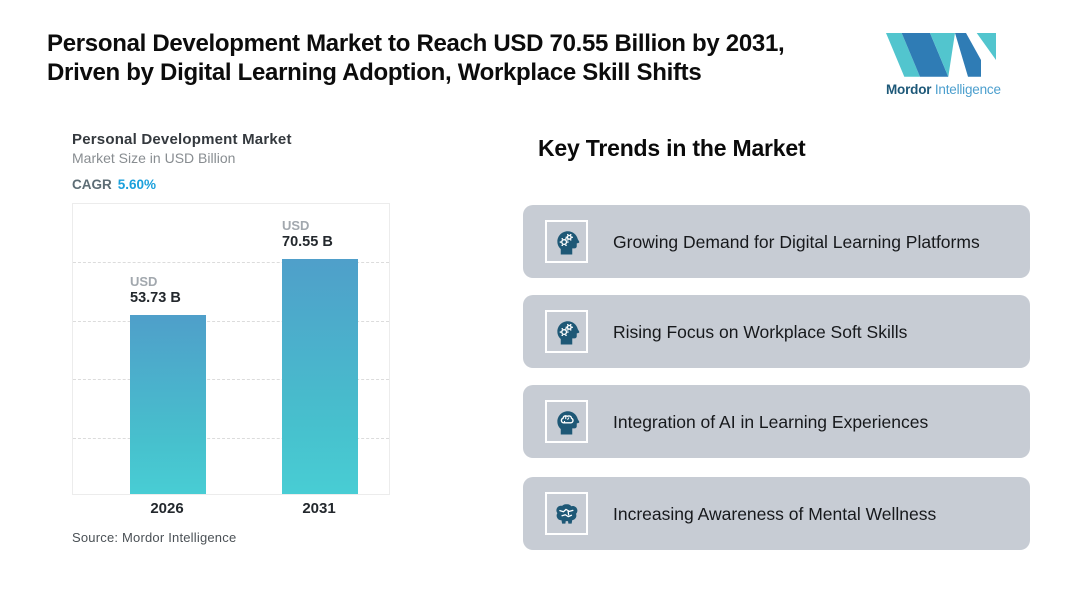 The image size is (1065, 591). Describe the element at coordinates (167, 508) in the screenshot. I see `x-axis-label-2026: 2026` at that location.